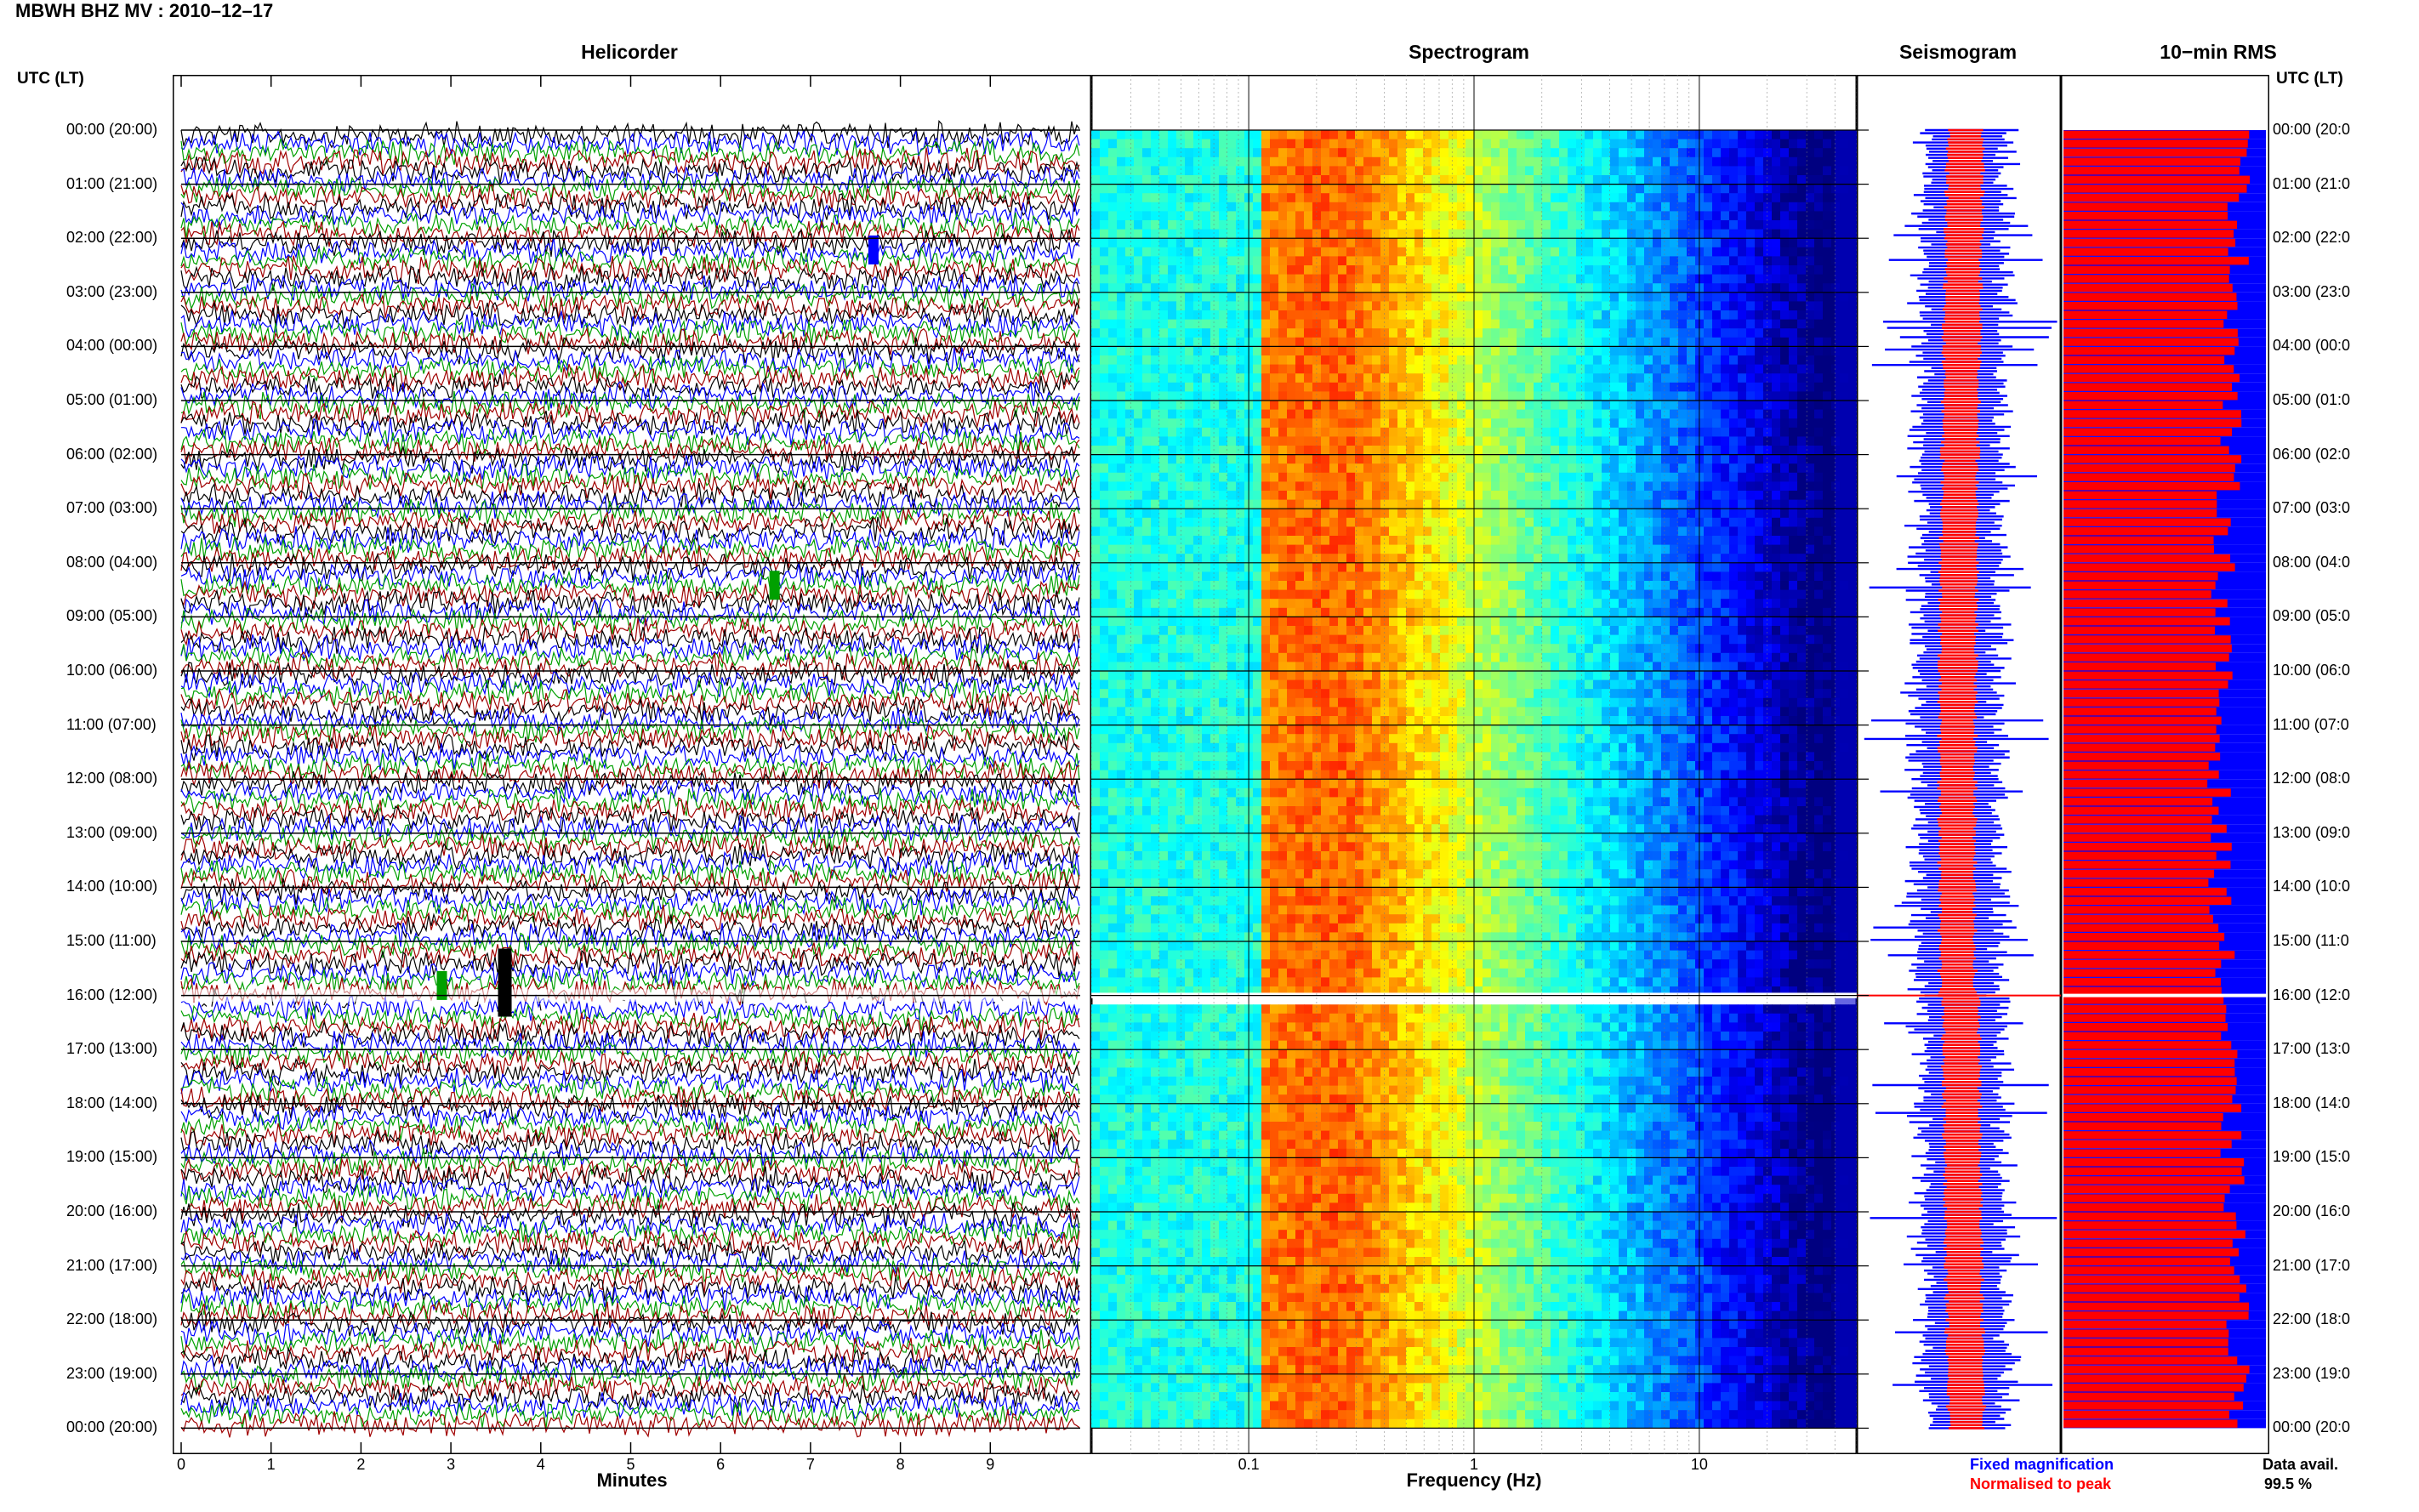 The image size is (2419, 1512). What do you see at coordinates (632, 1480) in the screenshot?
I see `helicorder-xlabel: Minutes` at bounding box center [632, 1480].